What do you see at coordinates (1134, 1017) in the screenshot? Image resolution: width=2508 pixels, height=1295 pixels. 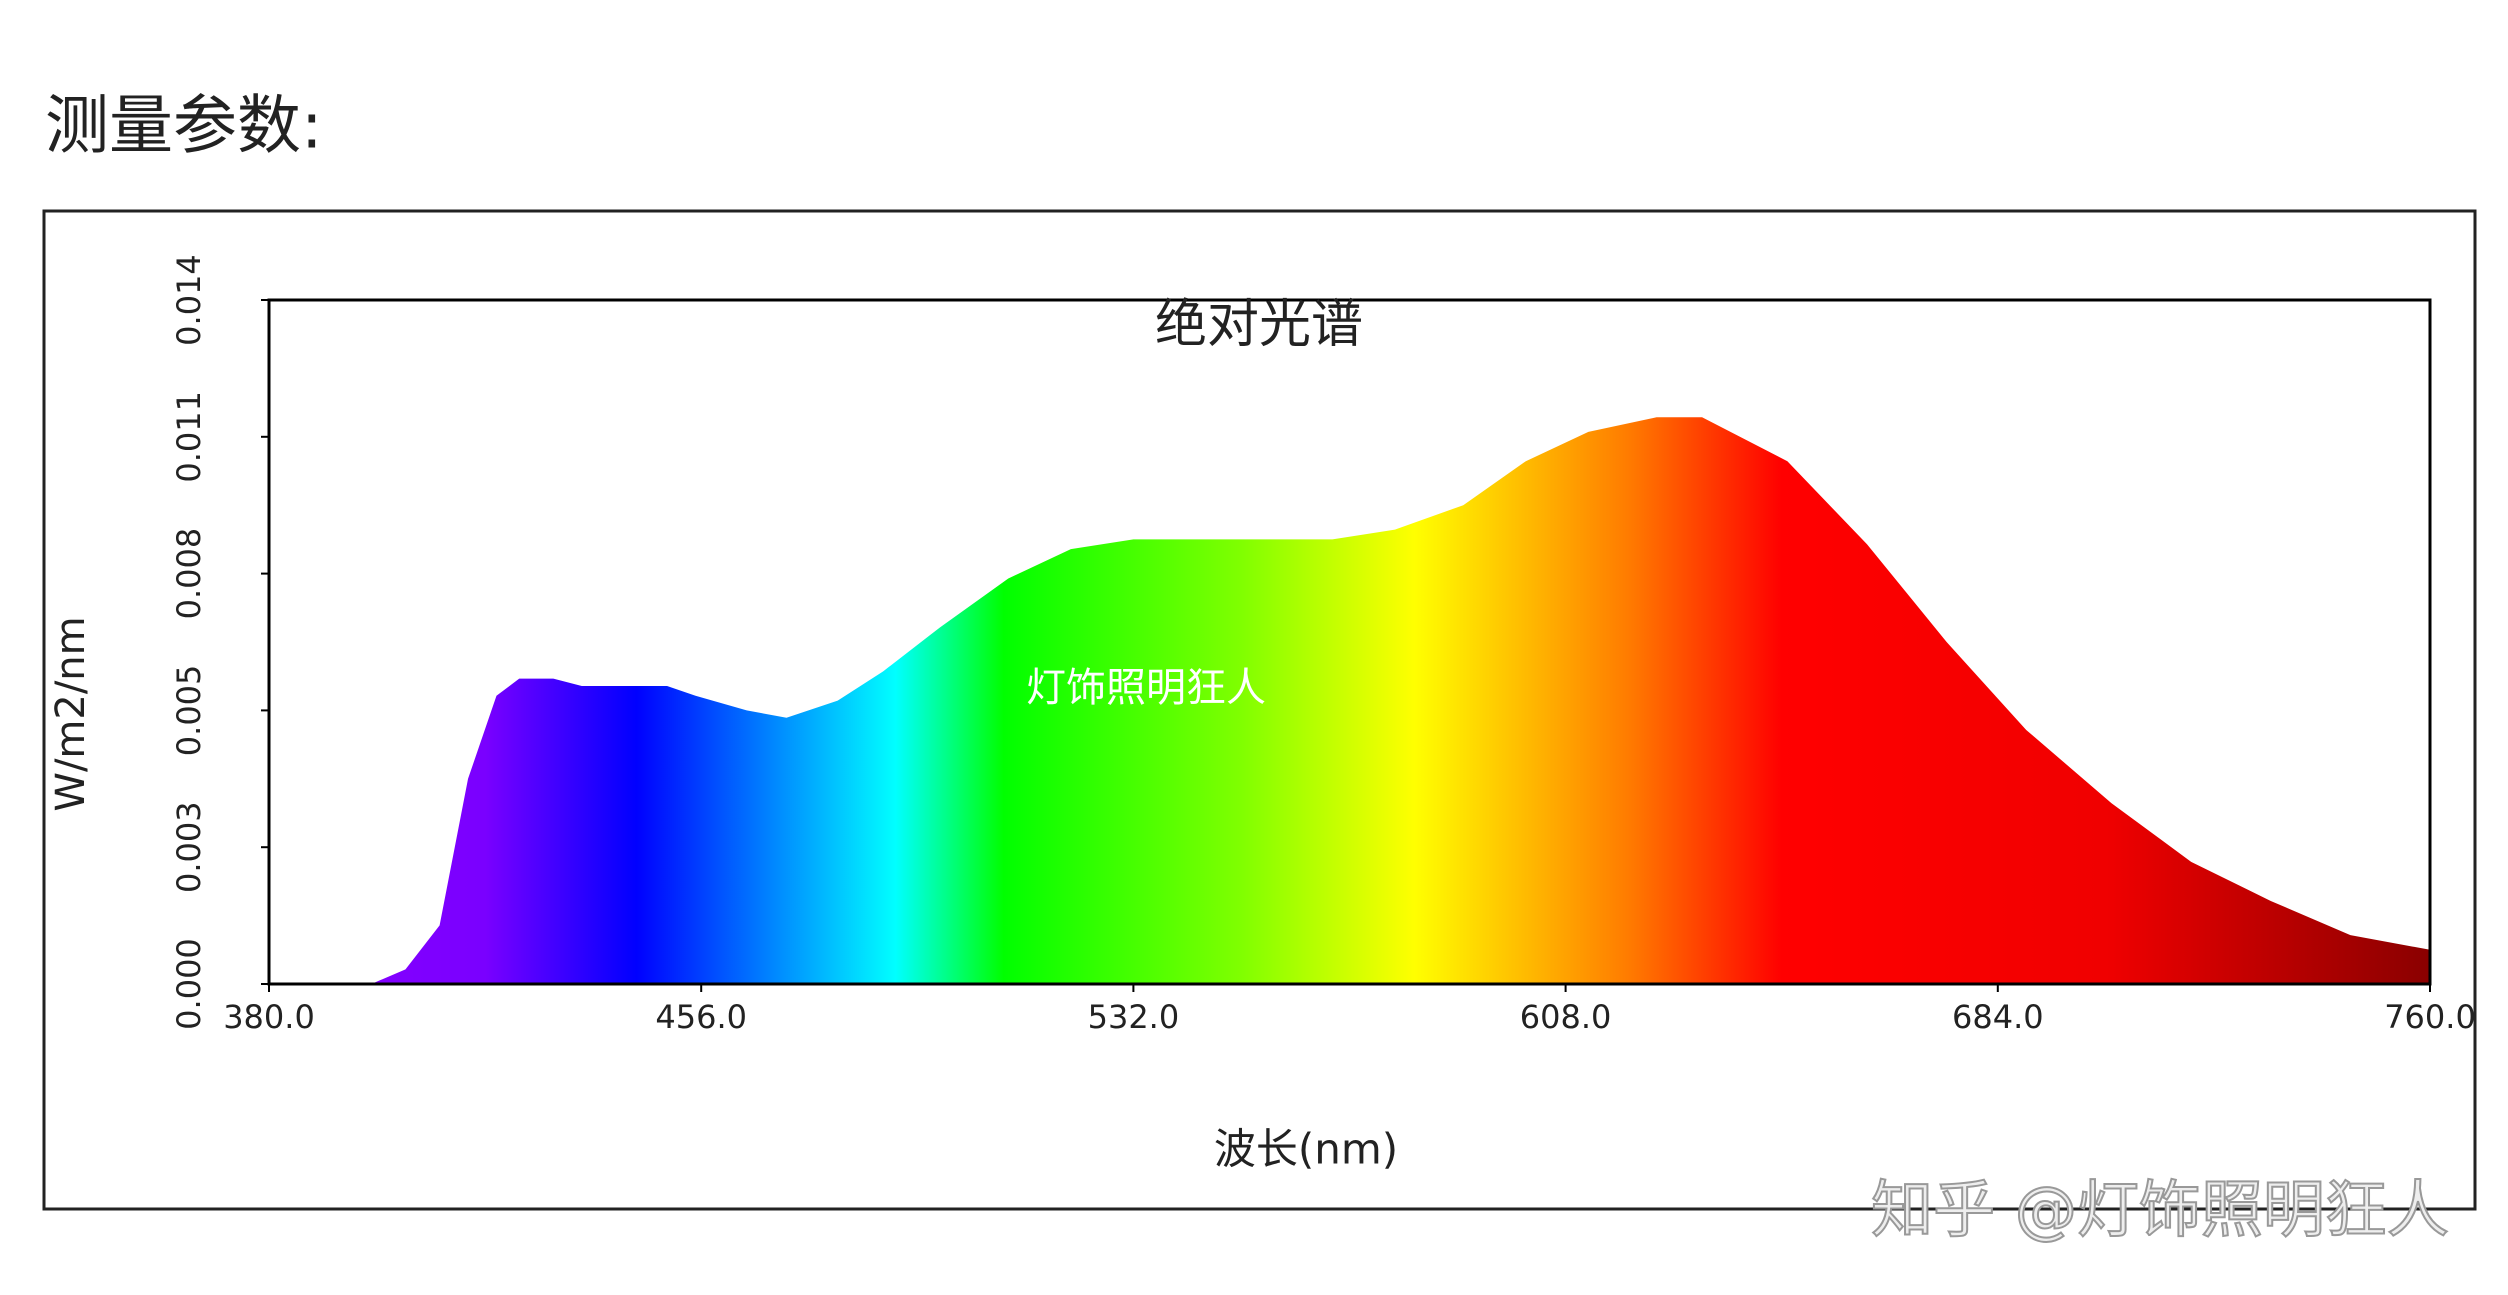 I see `x-tick-label: 532.0` at bounding box center [1134, 1017].